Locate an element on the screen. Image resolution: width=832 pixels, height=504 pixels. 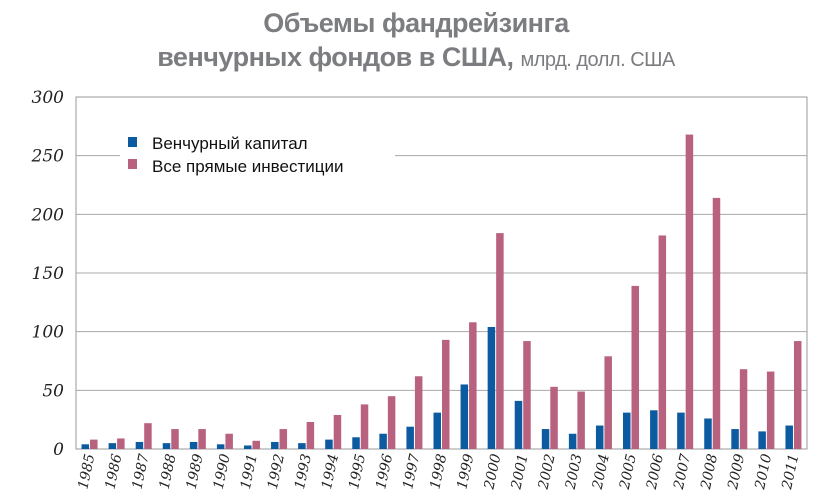
bar-venture-1988 is located at coordinates (166, 446).